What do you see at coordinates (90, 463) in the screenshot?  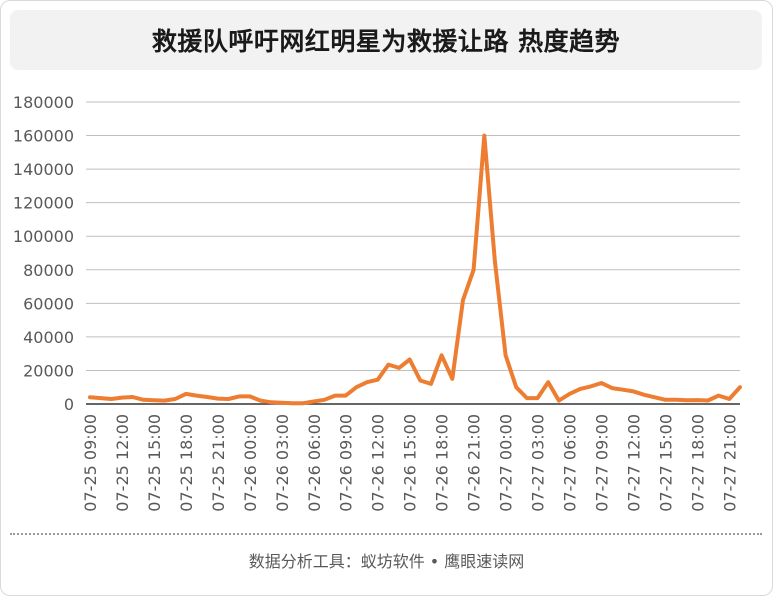 I see `x-tick-label: 07-25 09:00` at bounding box center [90, 463].